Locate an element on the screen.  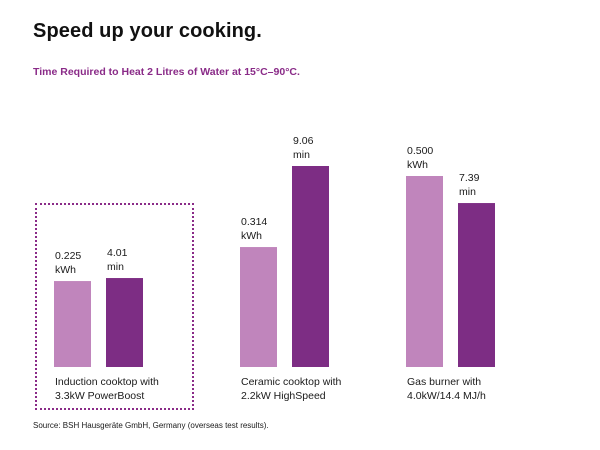
data-label-0-time-0: 4.01 is located at coordinates (117, 253).